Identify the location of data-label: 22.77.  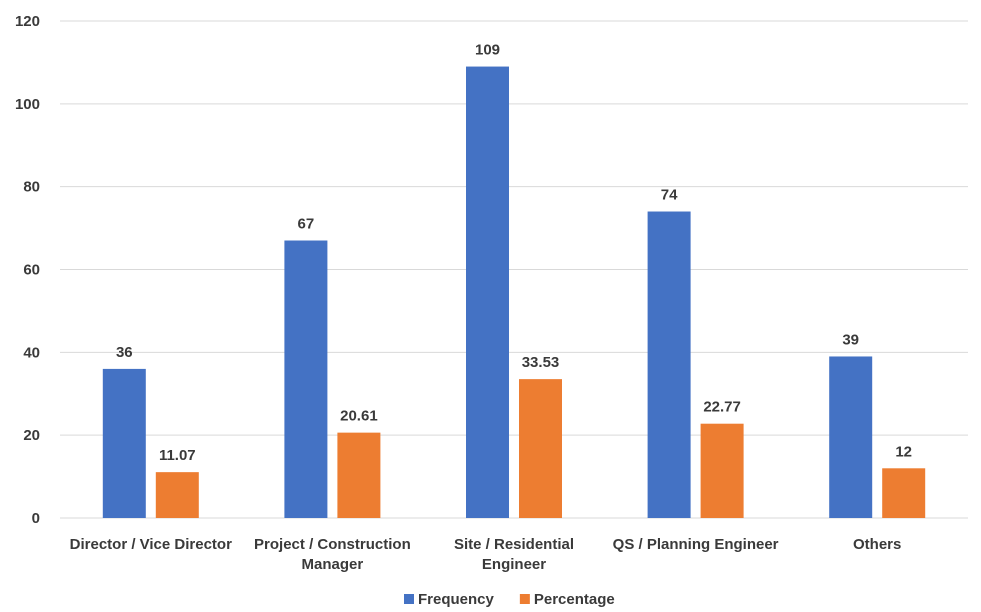
(722, 407).